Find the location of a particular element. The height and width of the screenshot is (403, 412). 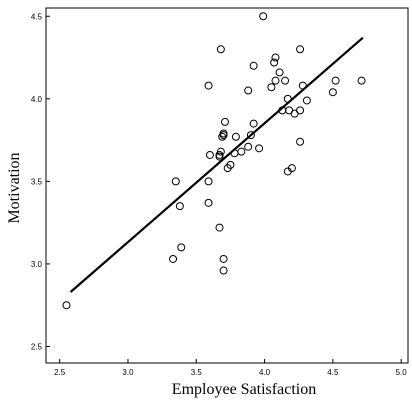

y-tick-label: 3.0 is located at coordinates (37, 264).